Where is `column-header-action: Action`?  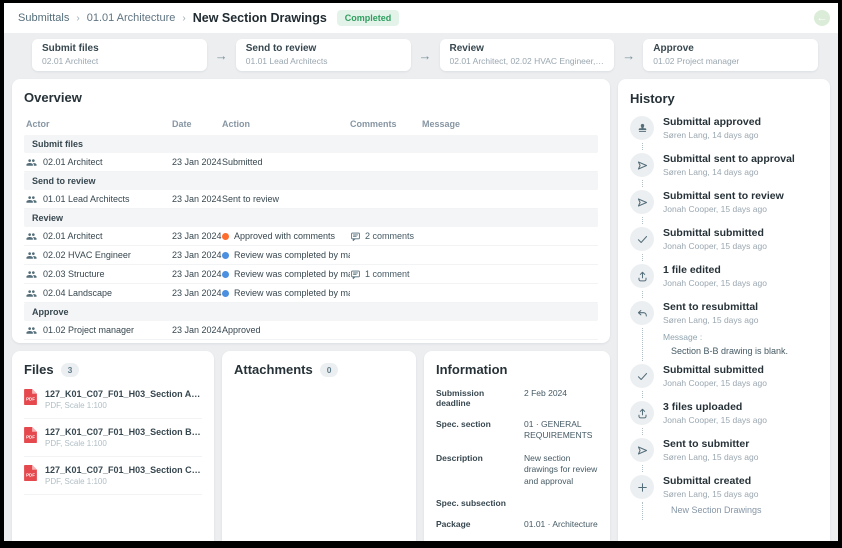
column-header-action: Action is located at coordinates (236, 124).